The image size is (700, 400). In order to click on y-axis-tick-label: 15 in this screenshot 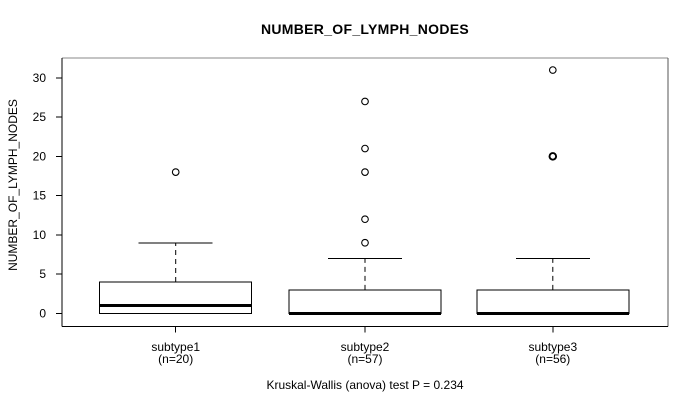, I will do `click(40, 196)`.